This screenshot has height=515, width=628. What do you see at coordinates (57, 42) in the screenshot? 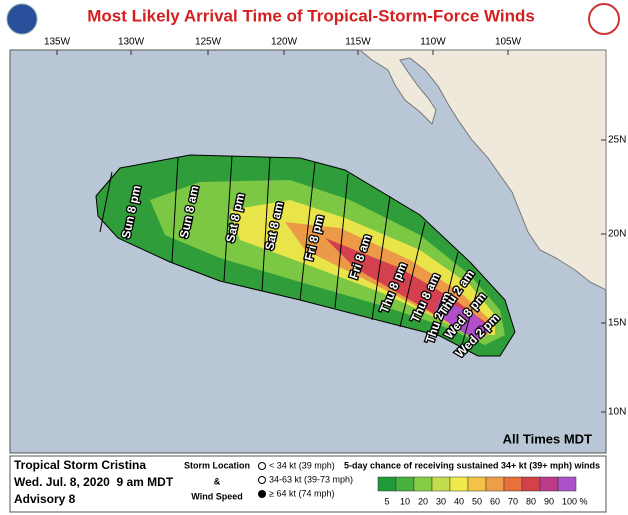
I see `longitude-label: 135W` at bounding box center [57, 42].